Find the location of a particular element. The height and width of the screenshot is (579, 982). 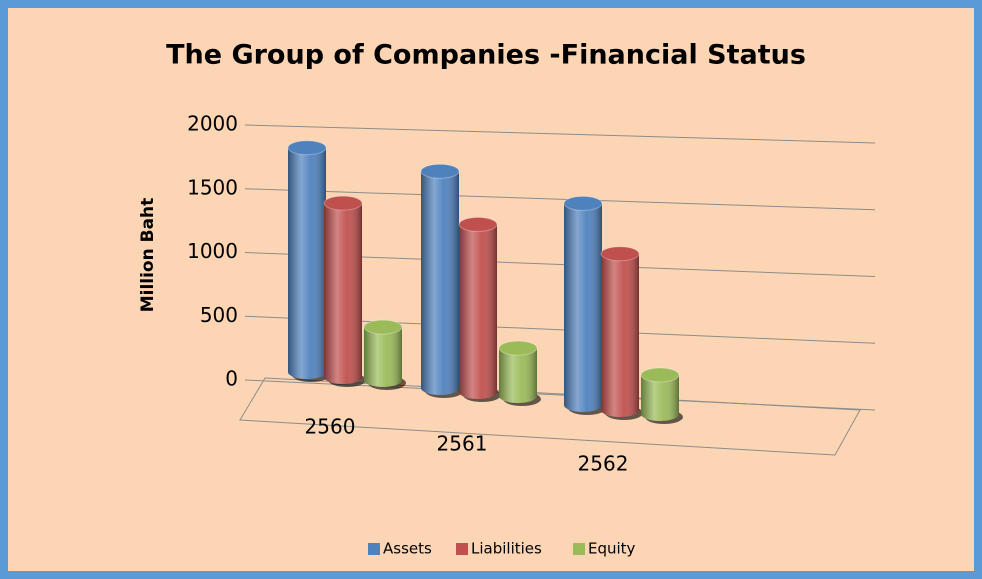

x-tick-label: 2560 is located at coordinates (330, 427).